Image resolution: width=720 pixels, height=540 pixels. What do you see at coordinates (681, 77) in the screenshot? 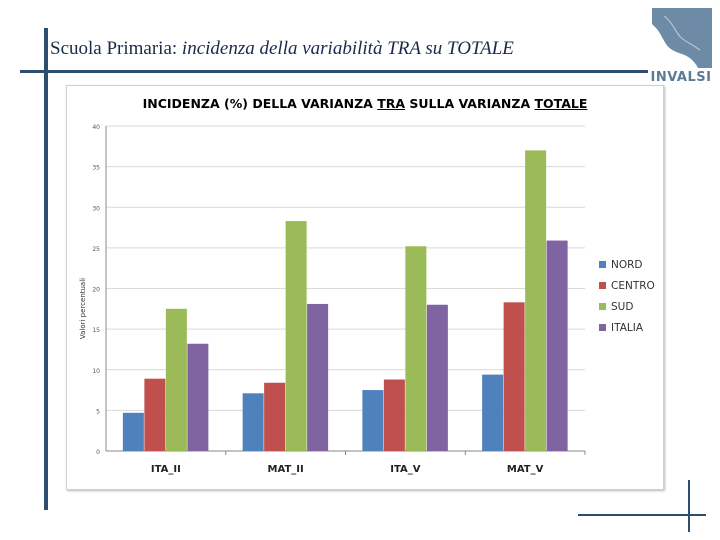
I see `logo-text: INVALSI` at bounding box center [681, 77].